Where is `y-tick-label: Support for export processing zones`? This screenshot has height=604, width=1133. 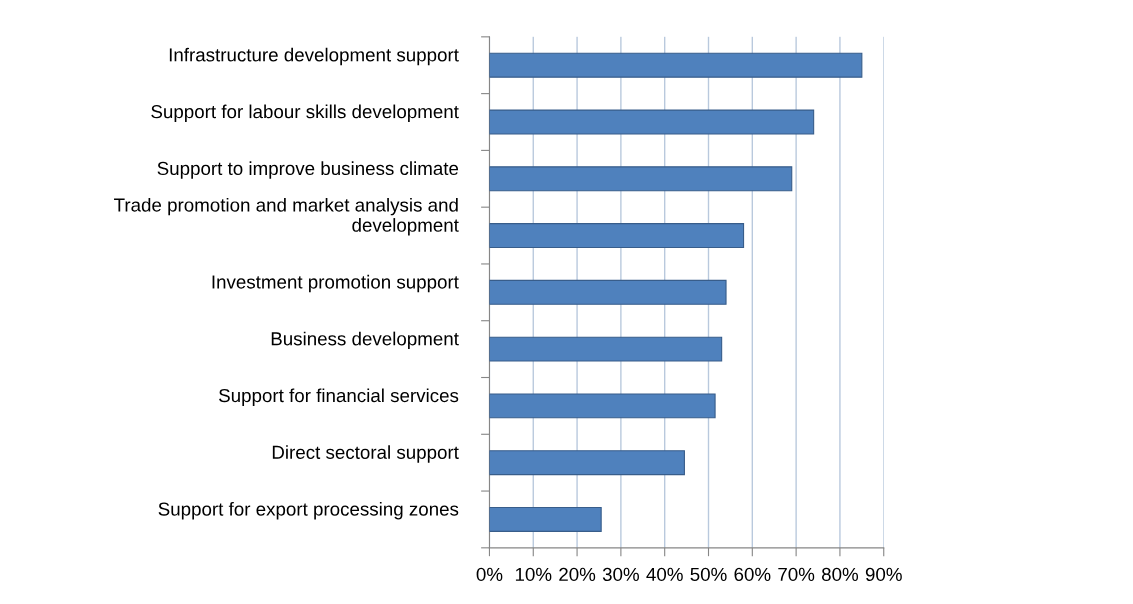
y-tick-label: Support for export processing zones is located at coordinates (308, 510).